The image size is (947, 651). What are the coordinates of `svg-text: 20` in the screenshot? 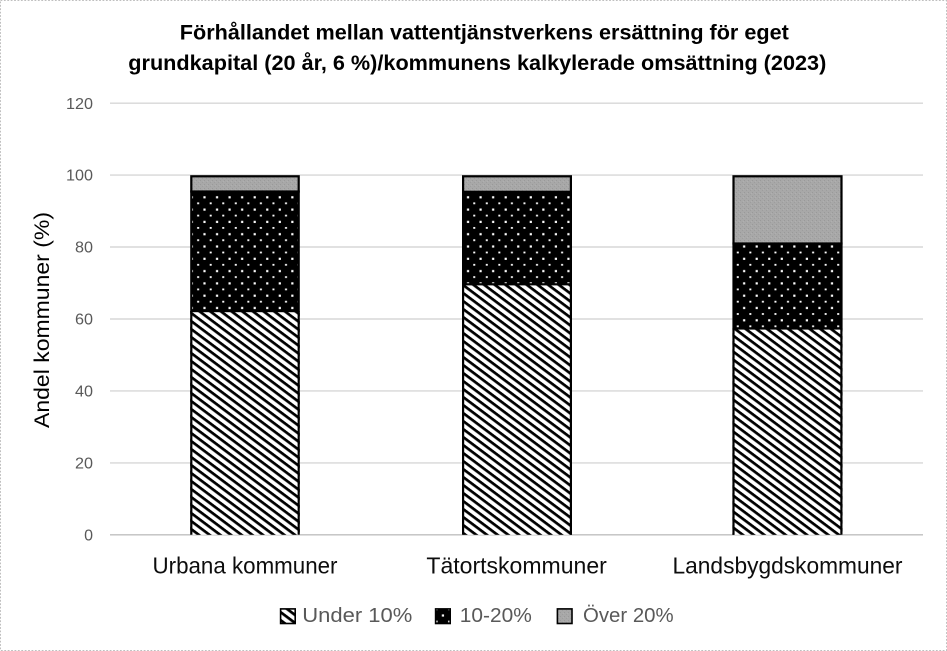 It's located at (84, 464).